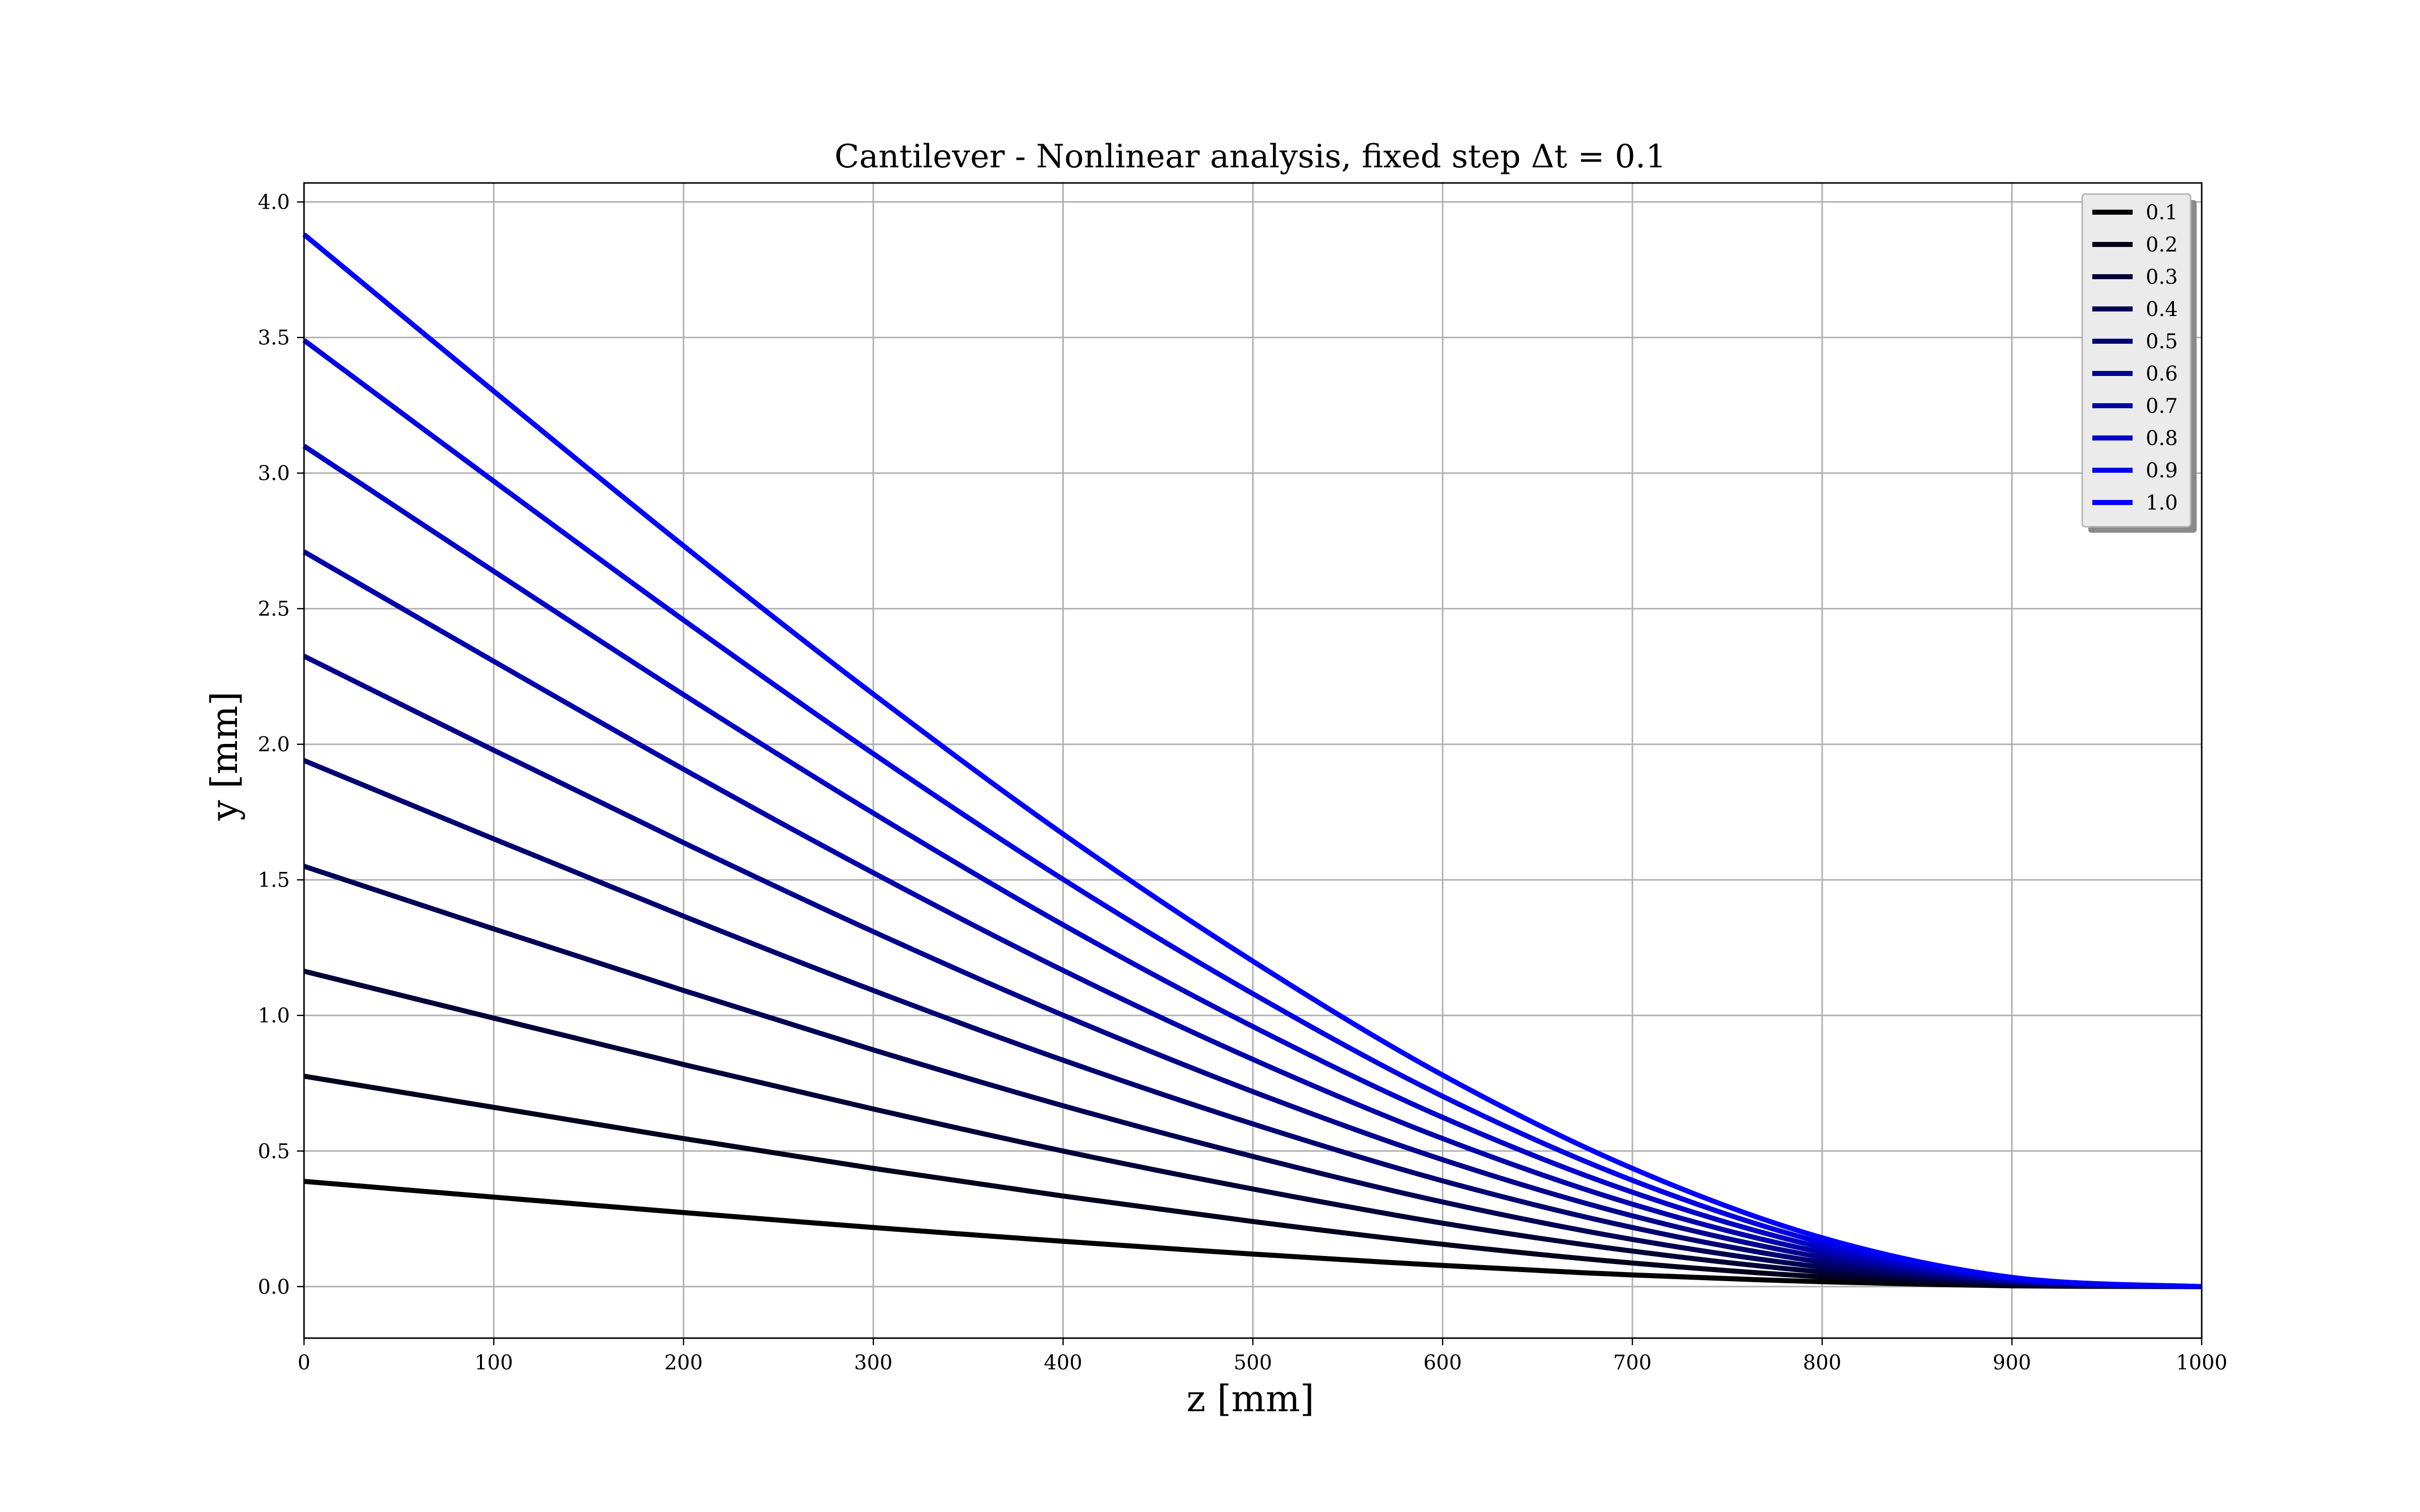 The height and width of the screenshot is (1512, 2420). I want to click on y-tick-label: 4.0, so click(274, 202).